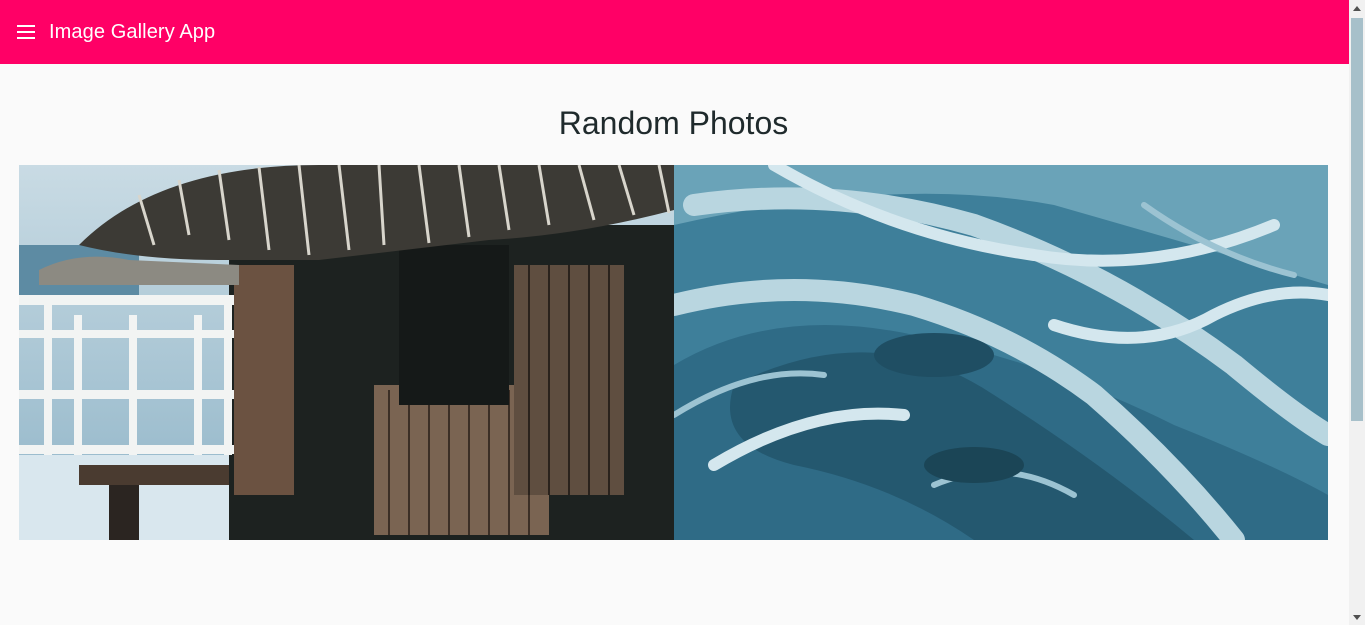 Image resolution: width=1365 pixels, height=625 pixels. What do you see at coordinates (1357, 8) in the screenshot?
I see `scroll-up-arrow-icon` at bounding box center [1357, 8].